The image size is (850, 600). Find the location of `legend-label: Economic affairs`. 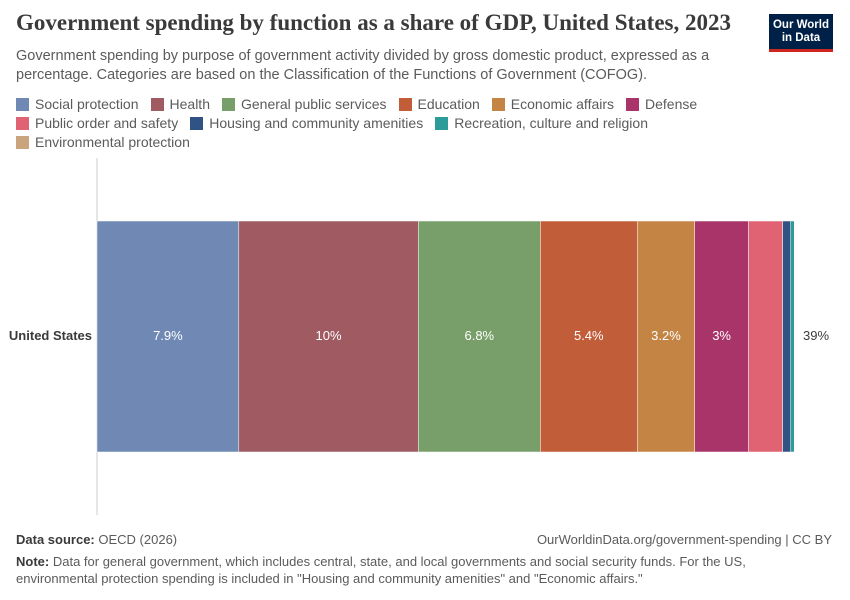

legend-label: Economic affairs is located at coordinates (562, 104).